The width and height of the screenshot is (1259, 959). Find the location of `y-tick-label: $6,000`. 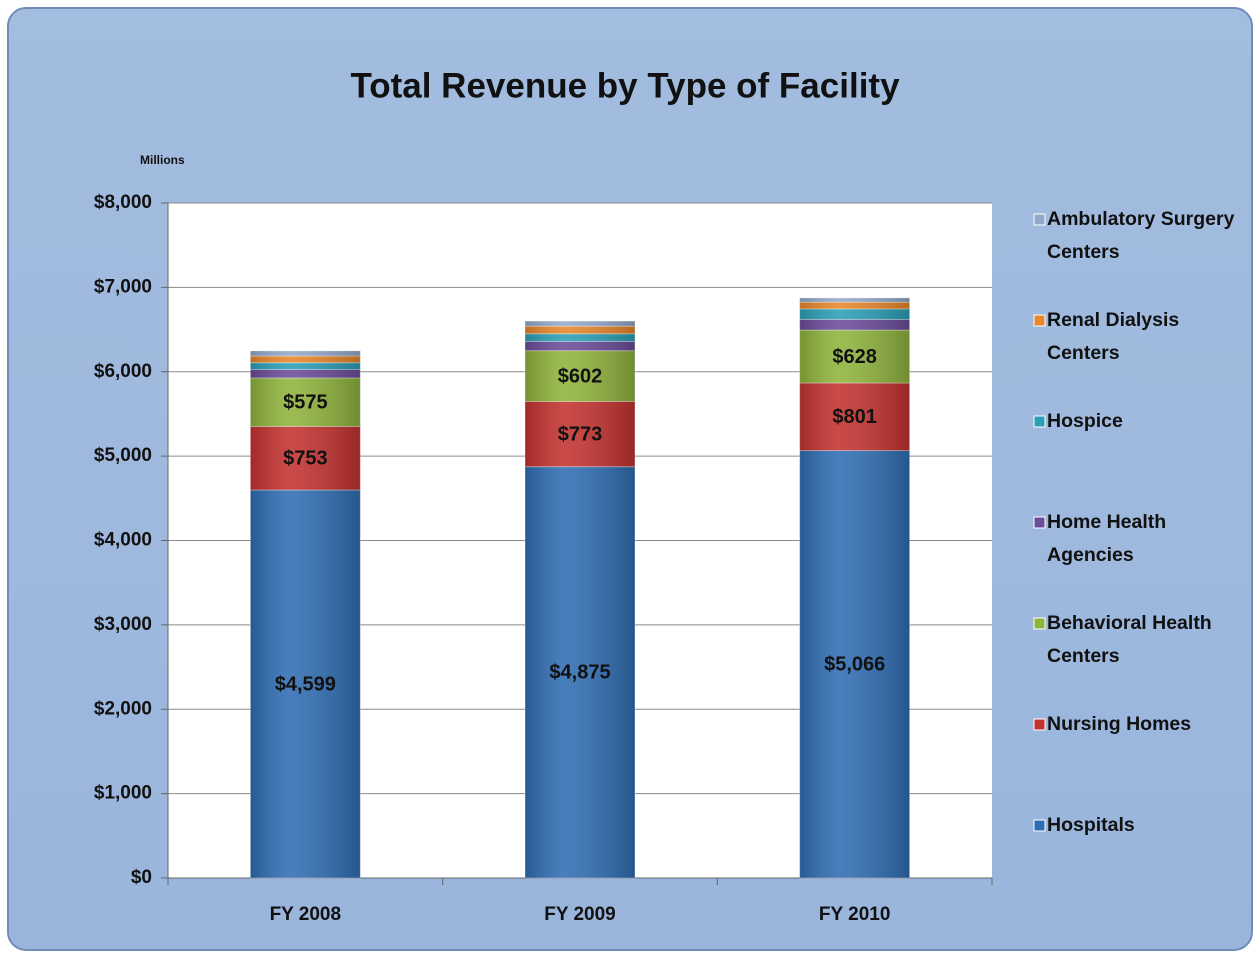

y-tick-label: $6,000 is located at coordinates (123, 371).